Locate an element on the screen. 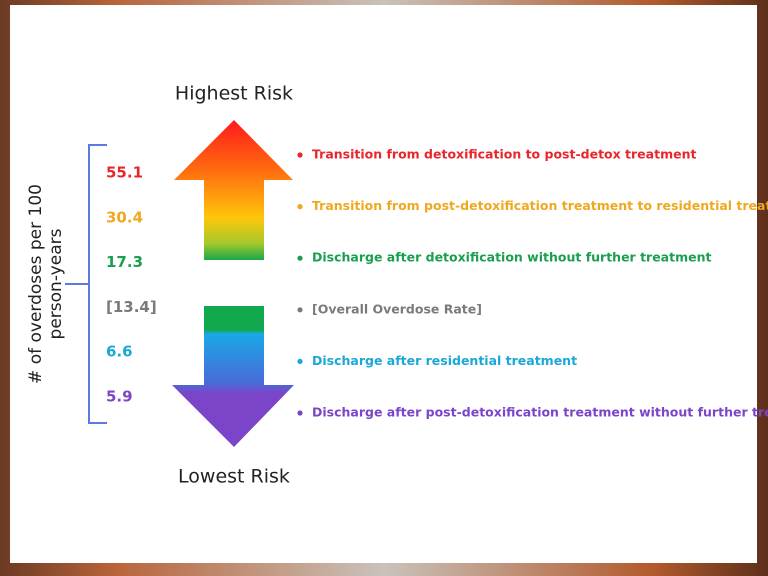 This screenshot has width=768, height=576. rate: 17.3 is located at coordinates (124, 262).